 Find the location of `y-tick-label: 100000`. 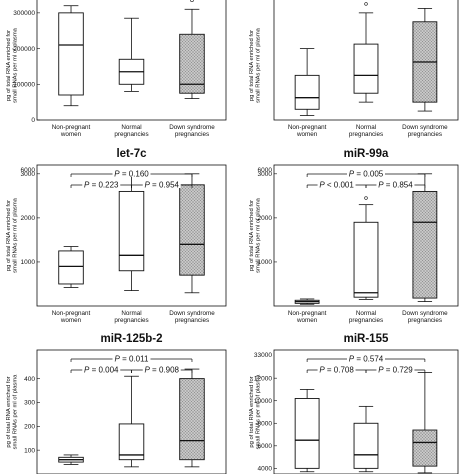

y-tick-label: 100000 is located at coordinates (24, 84).